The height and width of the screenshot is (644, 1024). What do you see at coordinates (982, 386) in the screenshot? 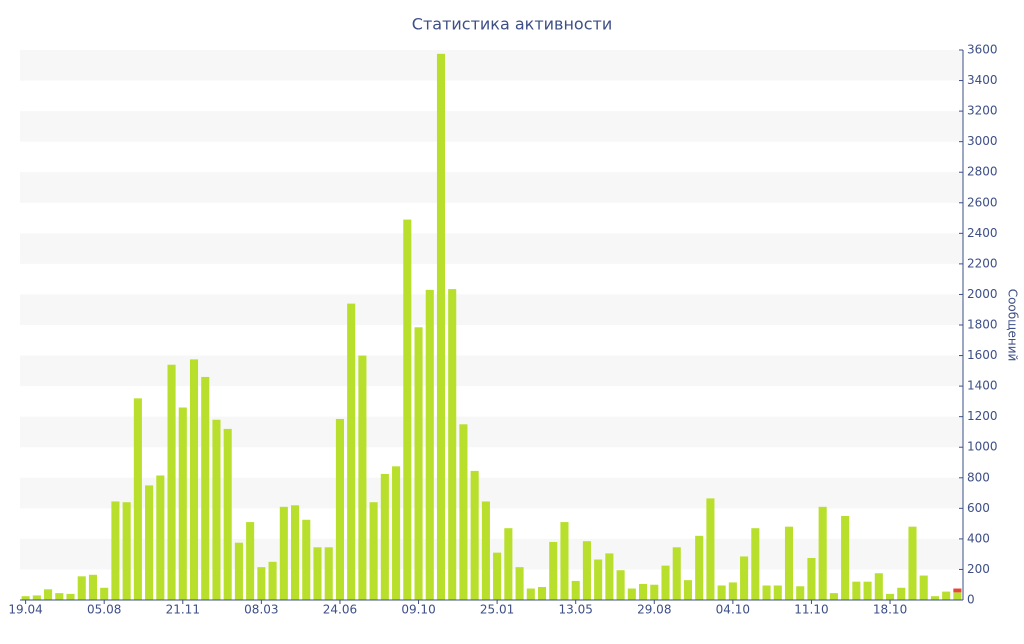
I see `y-tick-label: 1400` at bounding box center [982, 386].